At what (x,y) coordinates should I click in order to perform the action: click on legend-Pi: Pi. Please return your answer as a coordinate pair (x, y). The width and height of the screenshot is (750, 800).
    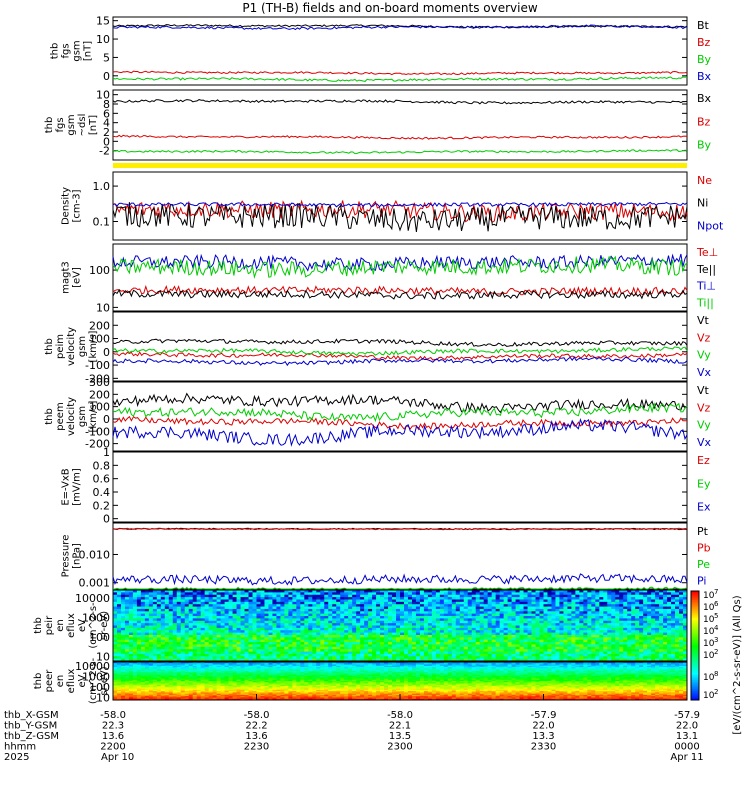
    Looking at the image, I should click on (701, 581).